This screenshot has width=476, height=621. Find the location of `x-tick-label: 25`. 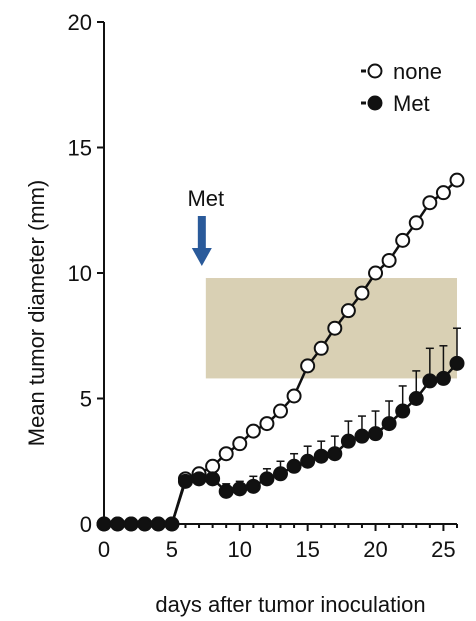

x-tick-label: 25 is located at coordinates (443, 549).